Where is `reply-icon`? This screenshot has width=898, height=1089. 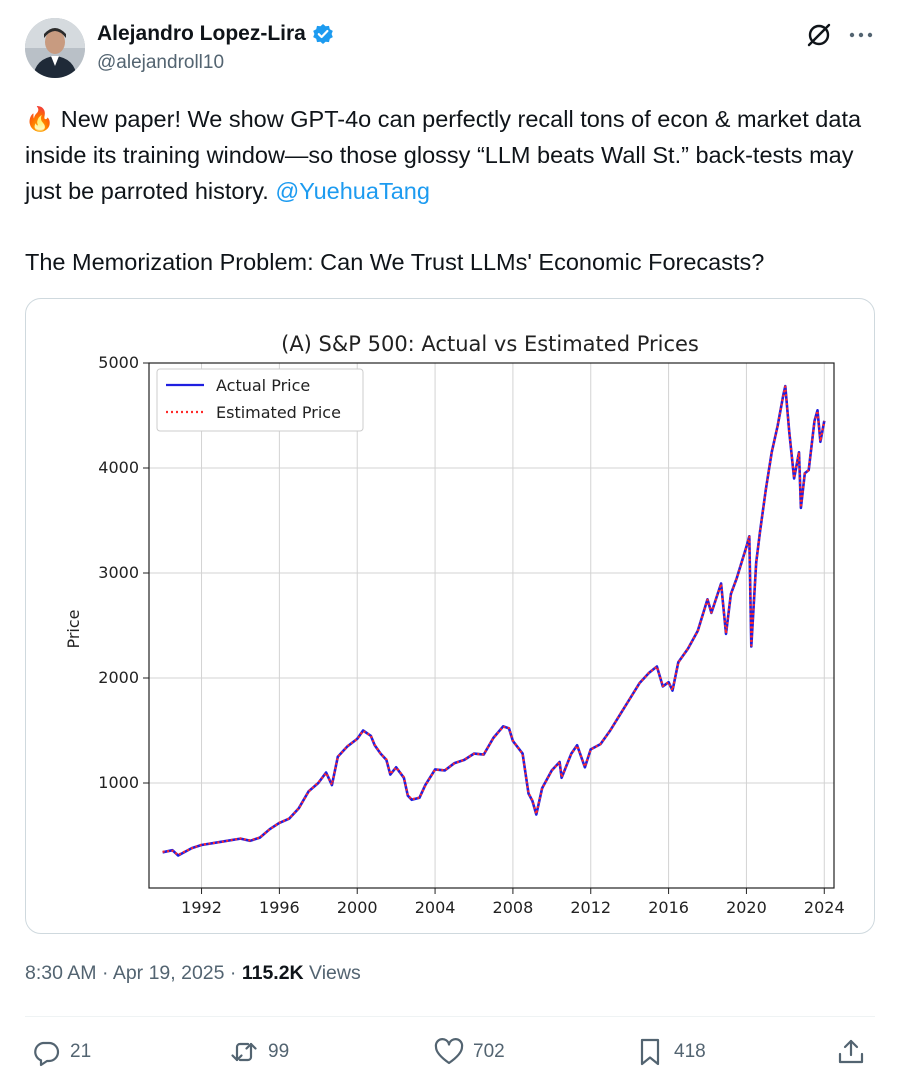
reply-icon is located at coordinates (47, 1054).